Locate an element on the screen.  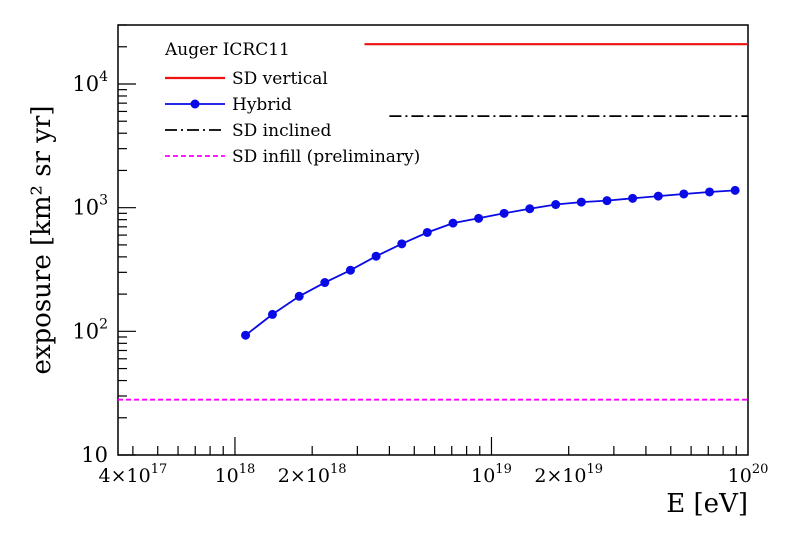
legend-label: SD vertical is located at coordinates (280, 79).